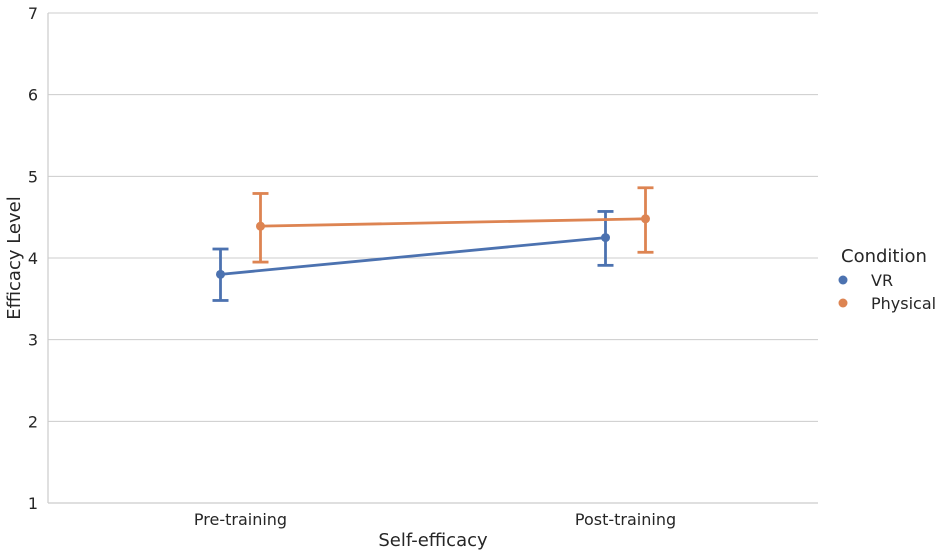 This screenshot has width=947, height=557. Describe the element at coordinates (14, 258) in the screenshot. I see `y-axis-title: Efficacy Level` at that location.